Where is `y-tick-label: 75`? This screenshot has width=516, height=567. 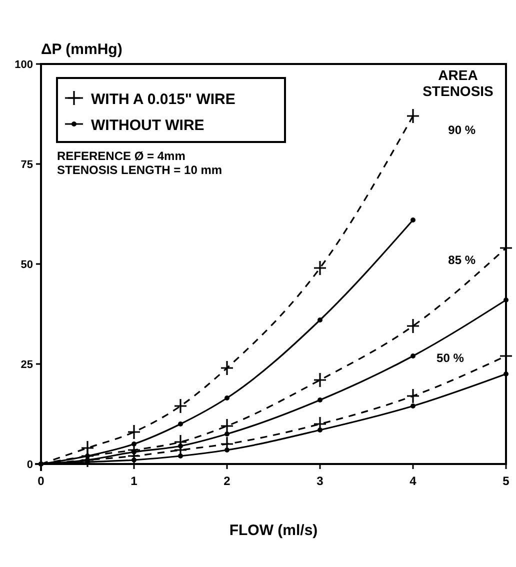 y-tick-label: 75 is located at coordinates (26, 165).